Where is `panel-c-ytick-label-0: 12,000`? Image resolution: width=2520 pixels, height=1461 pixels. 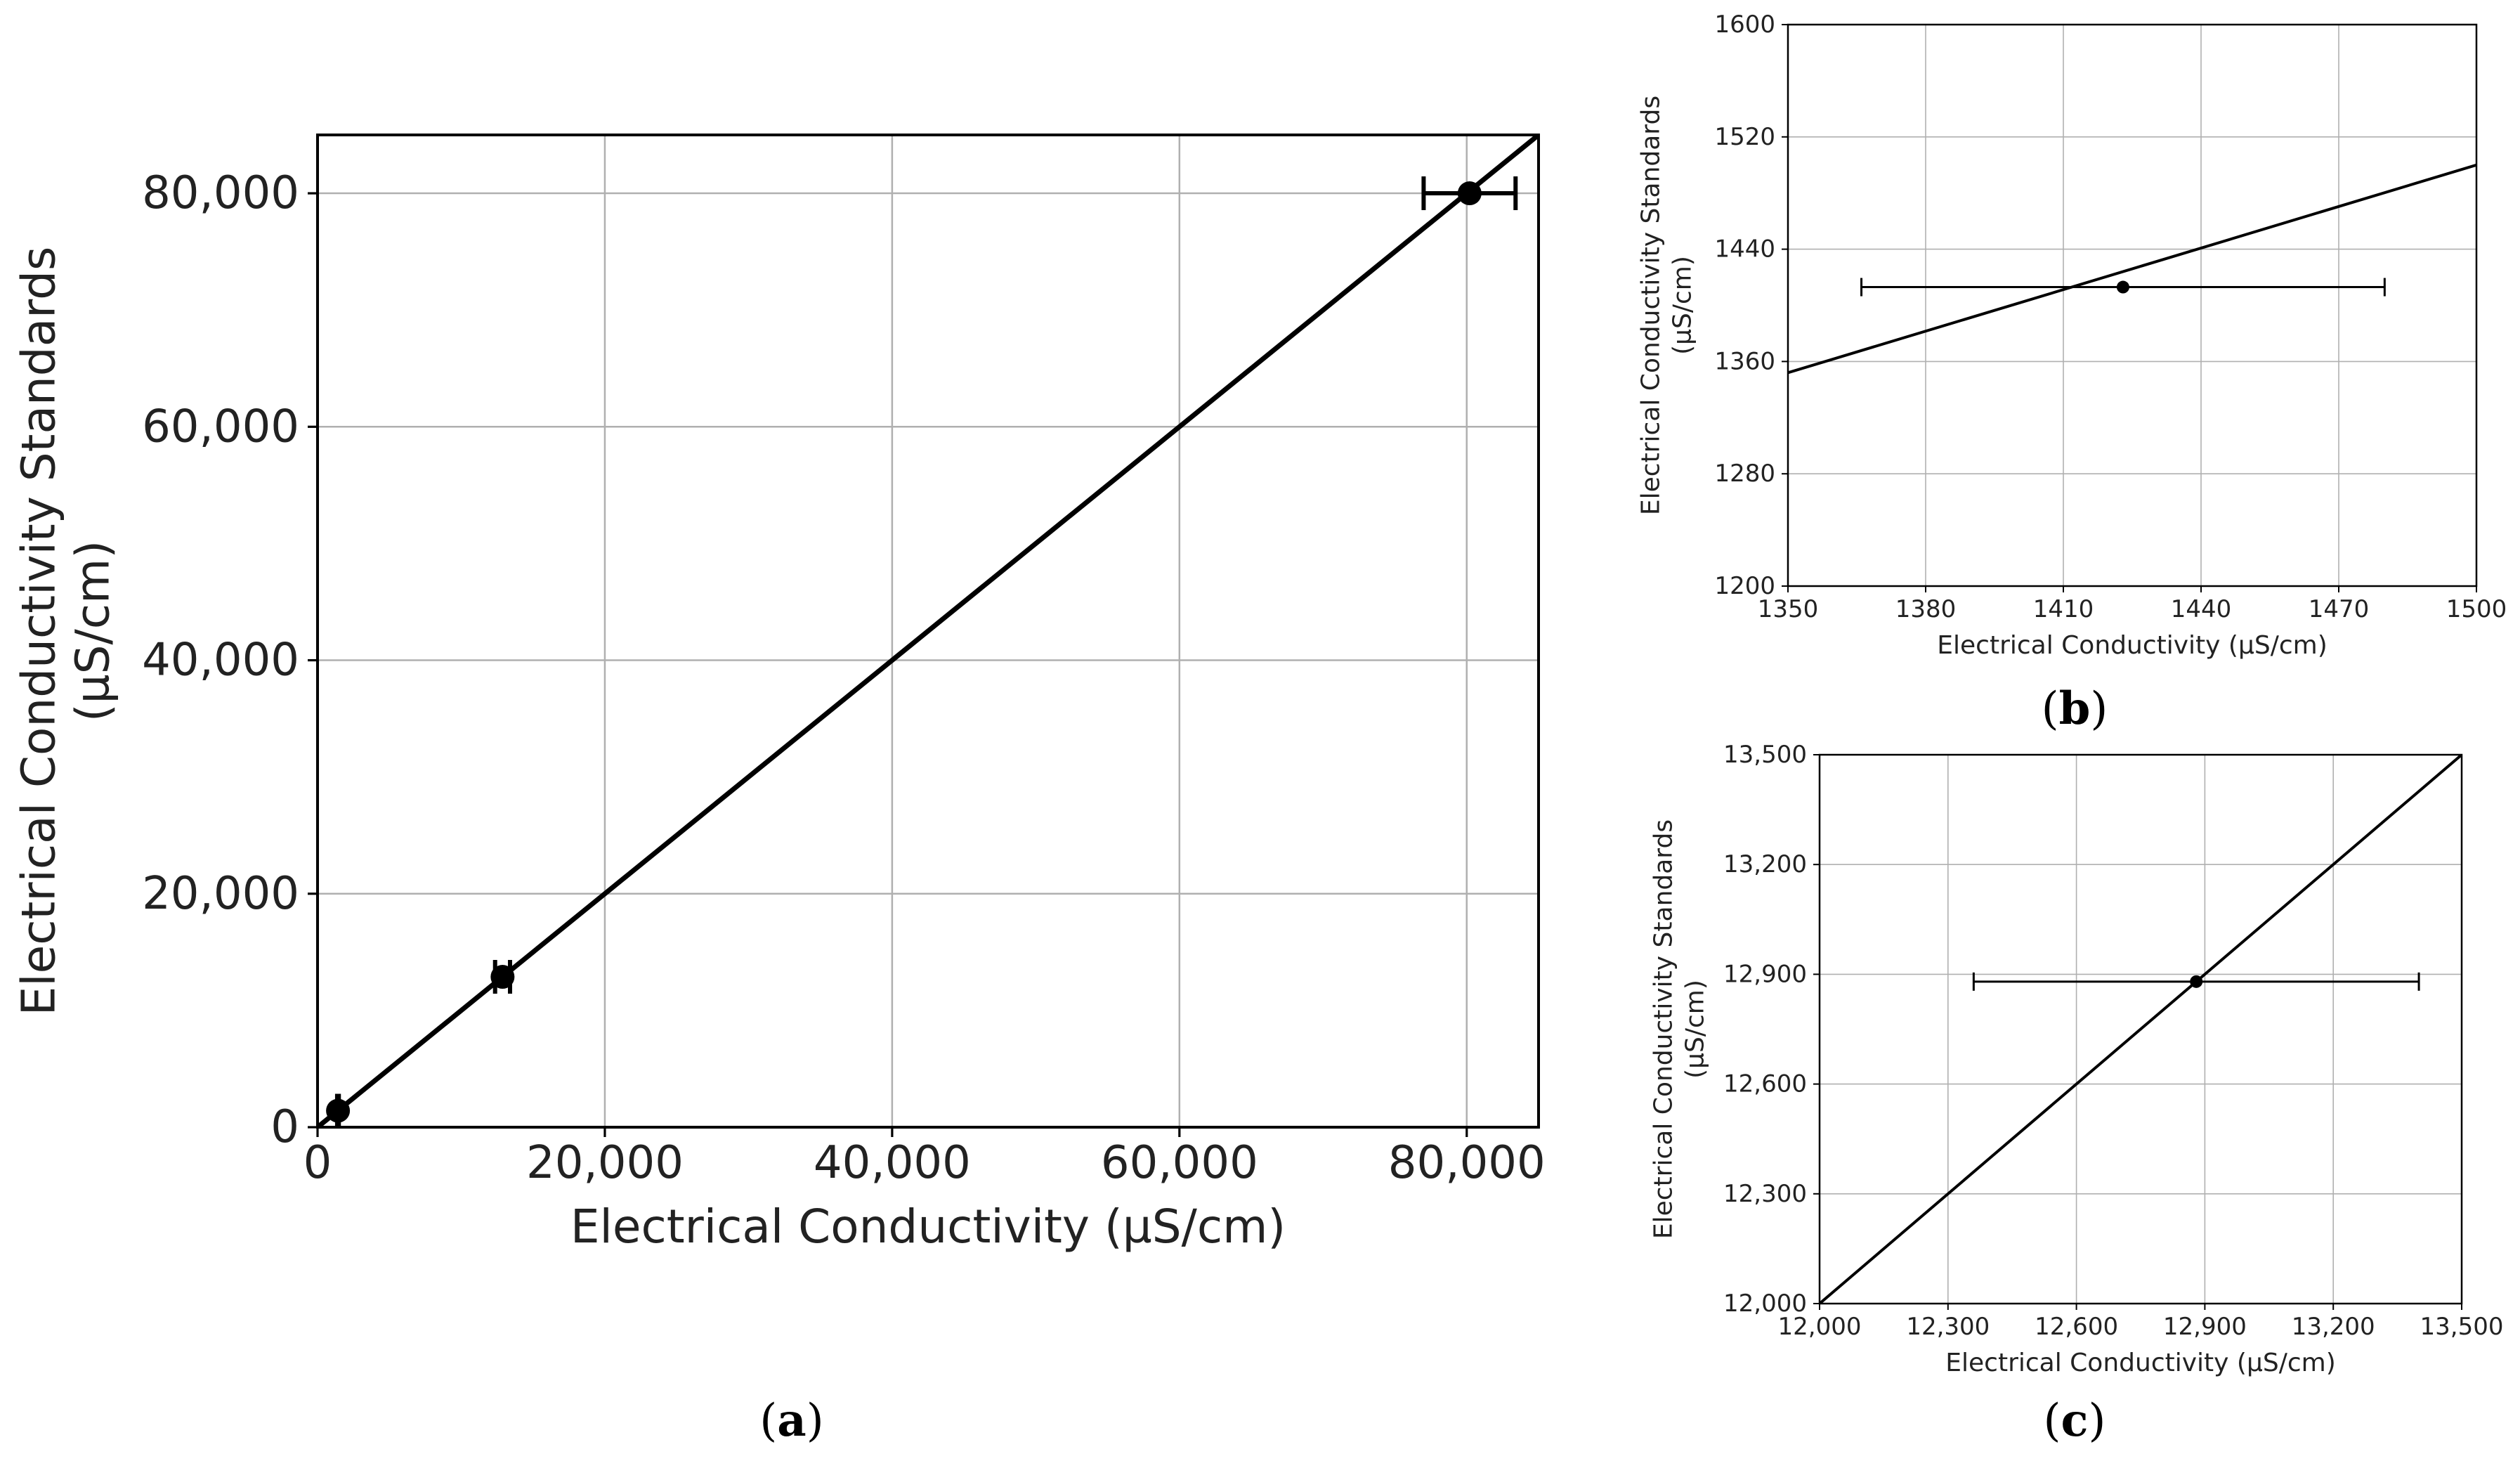
panel-c-ytick-label-0: 12,000 is located at coordinates (1765, 1304).